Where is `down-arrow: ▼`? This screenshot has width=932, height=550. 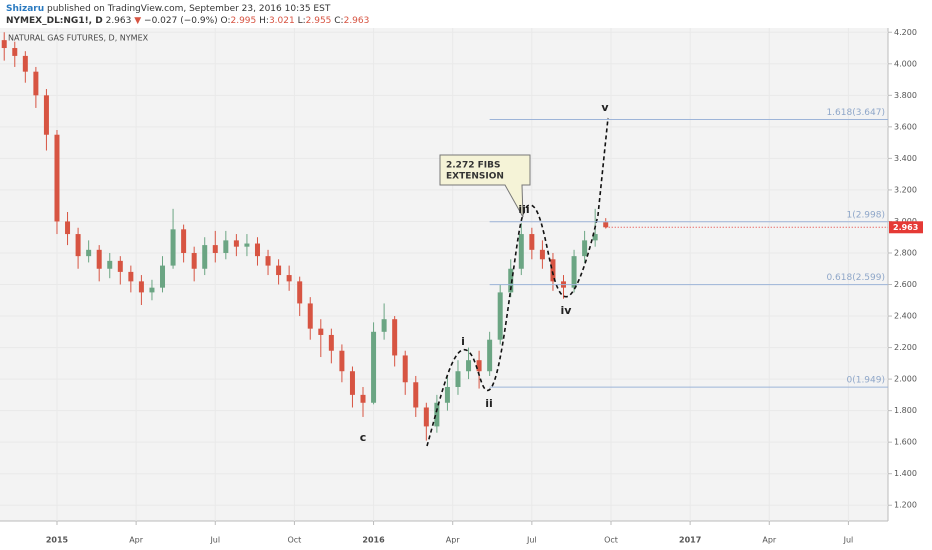
down-arrow: ▼ is located at coordinates (137, 21).